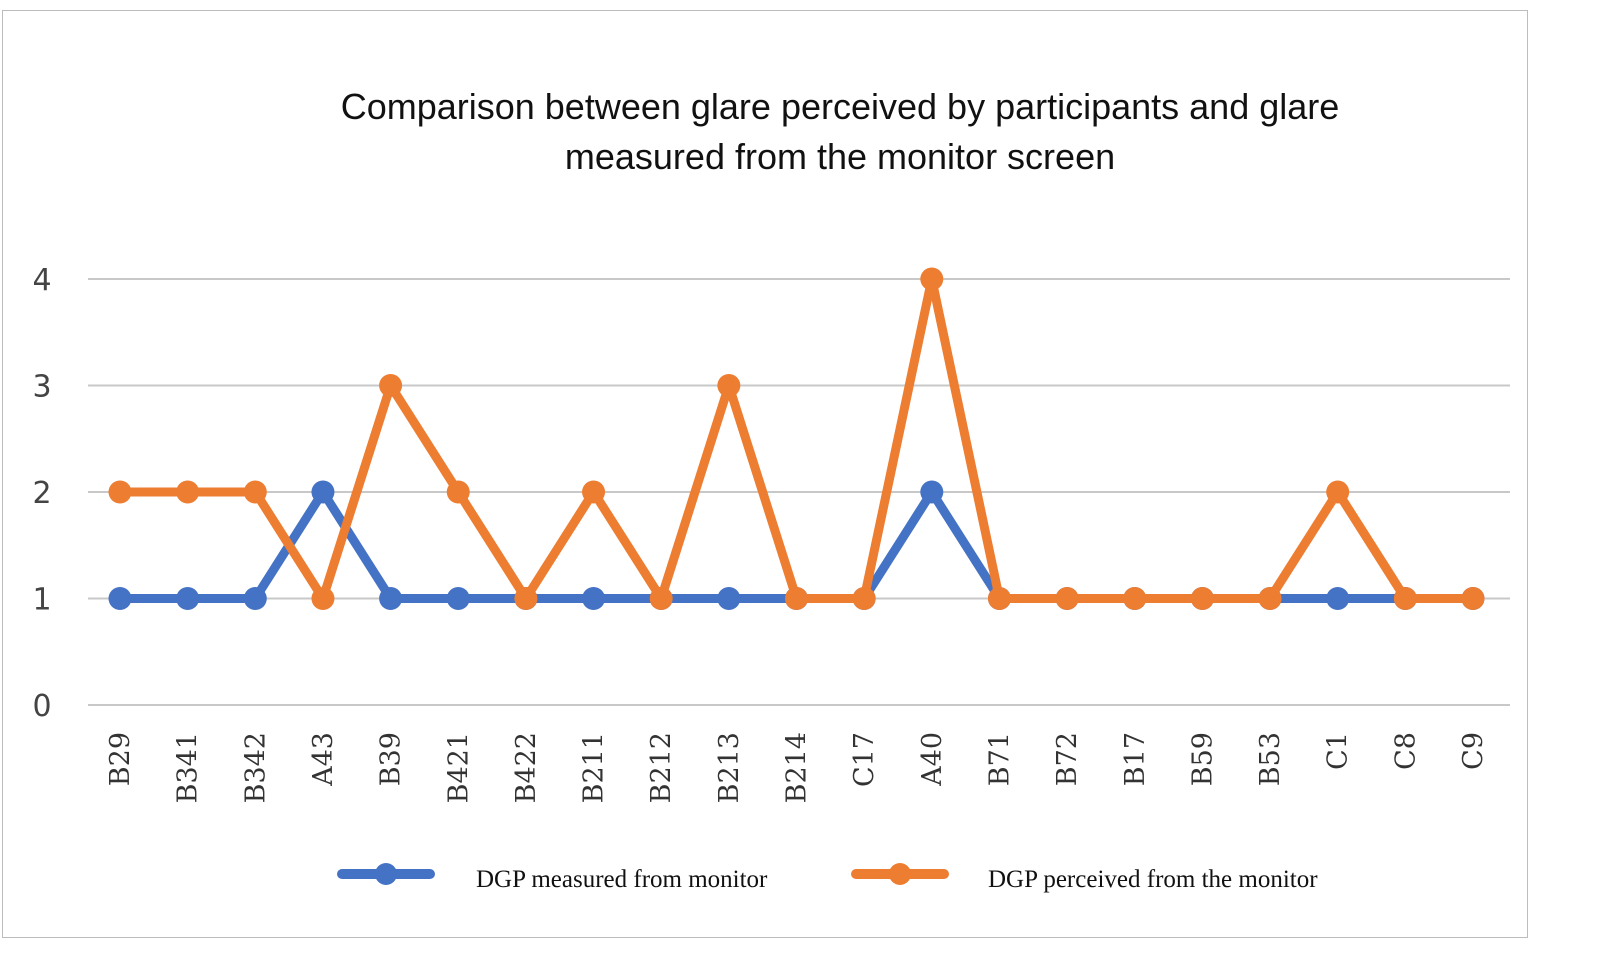 This screenshot has width=1600, height=966. What do you see at coordinates (323, 759) in the screenshot?
I see `x-tick-label: A43` at bounding box center [323, 759].